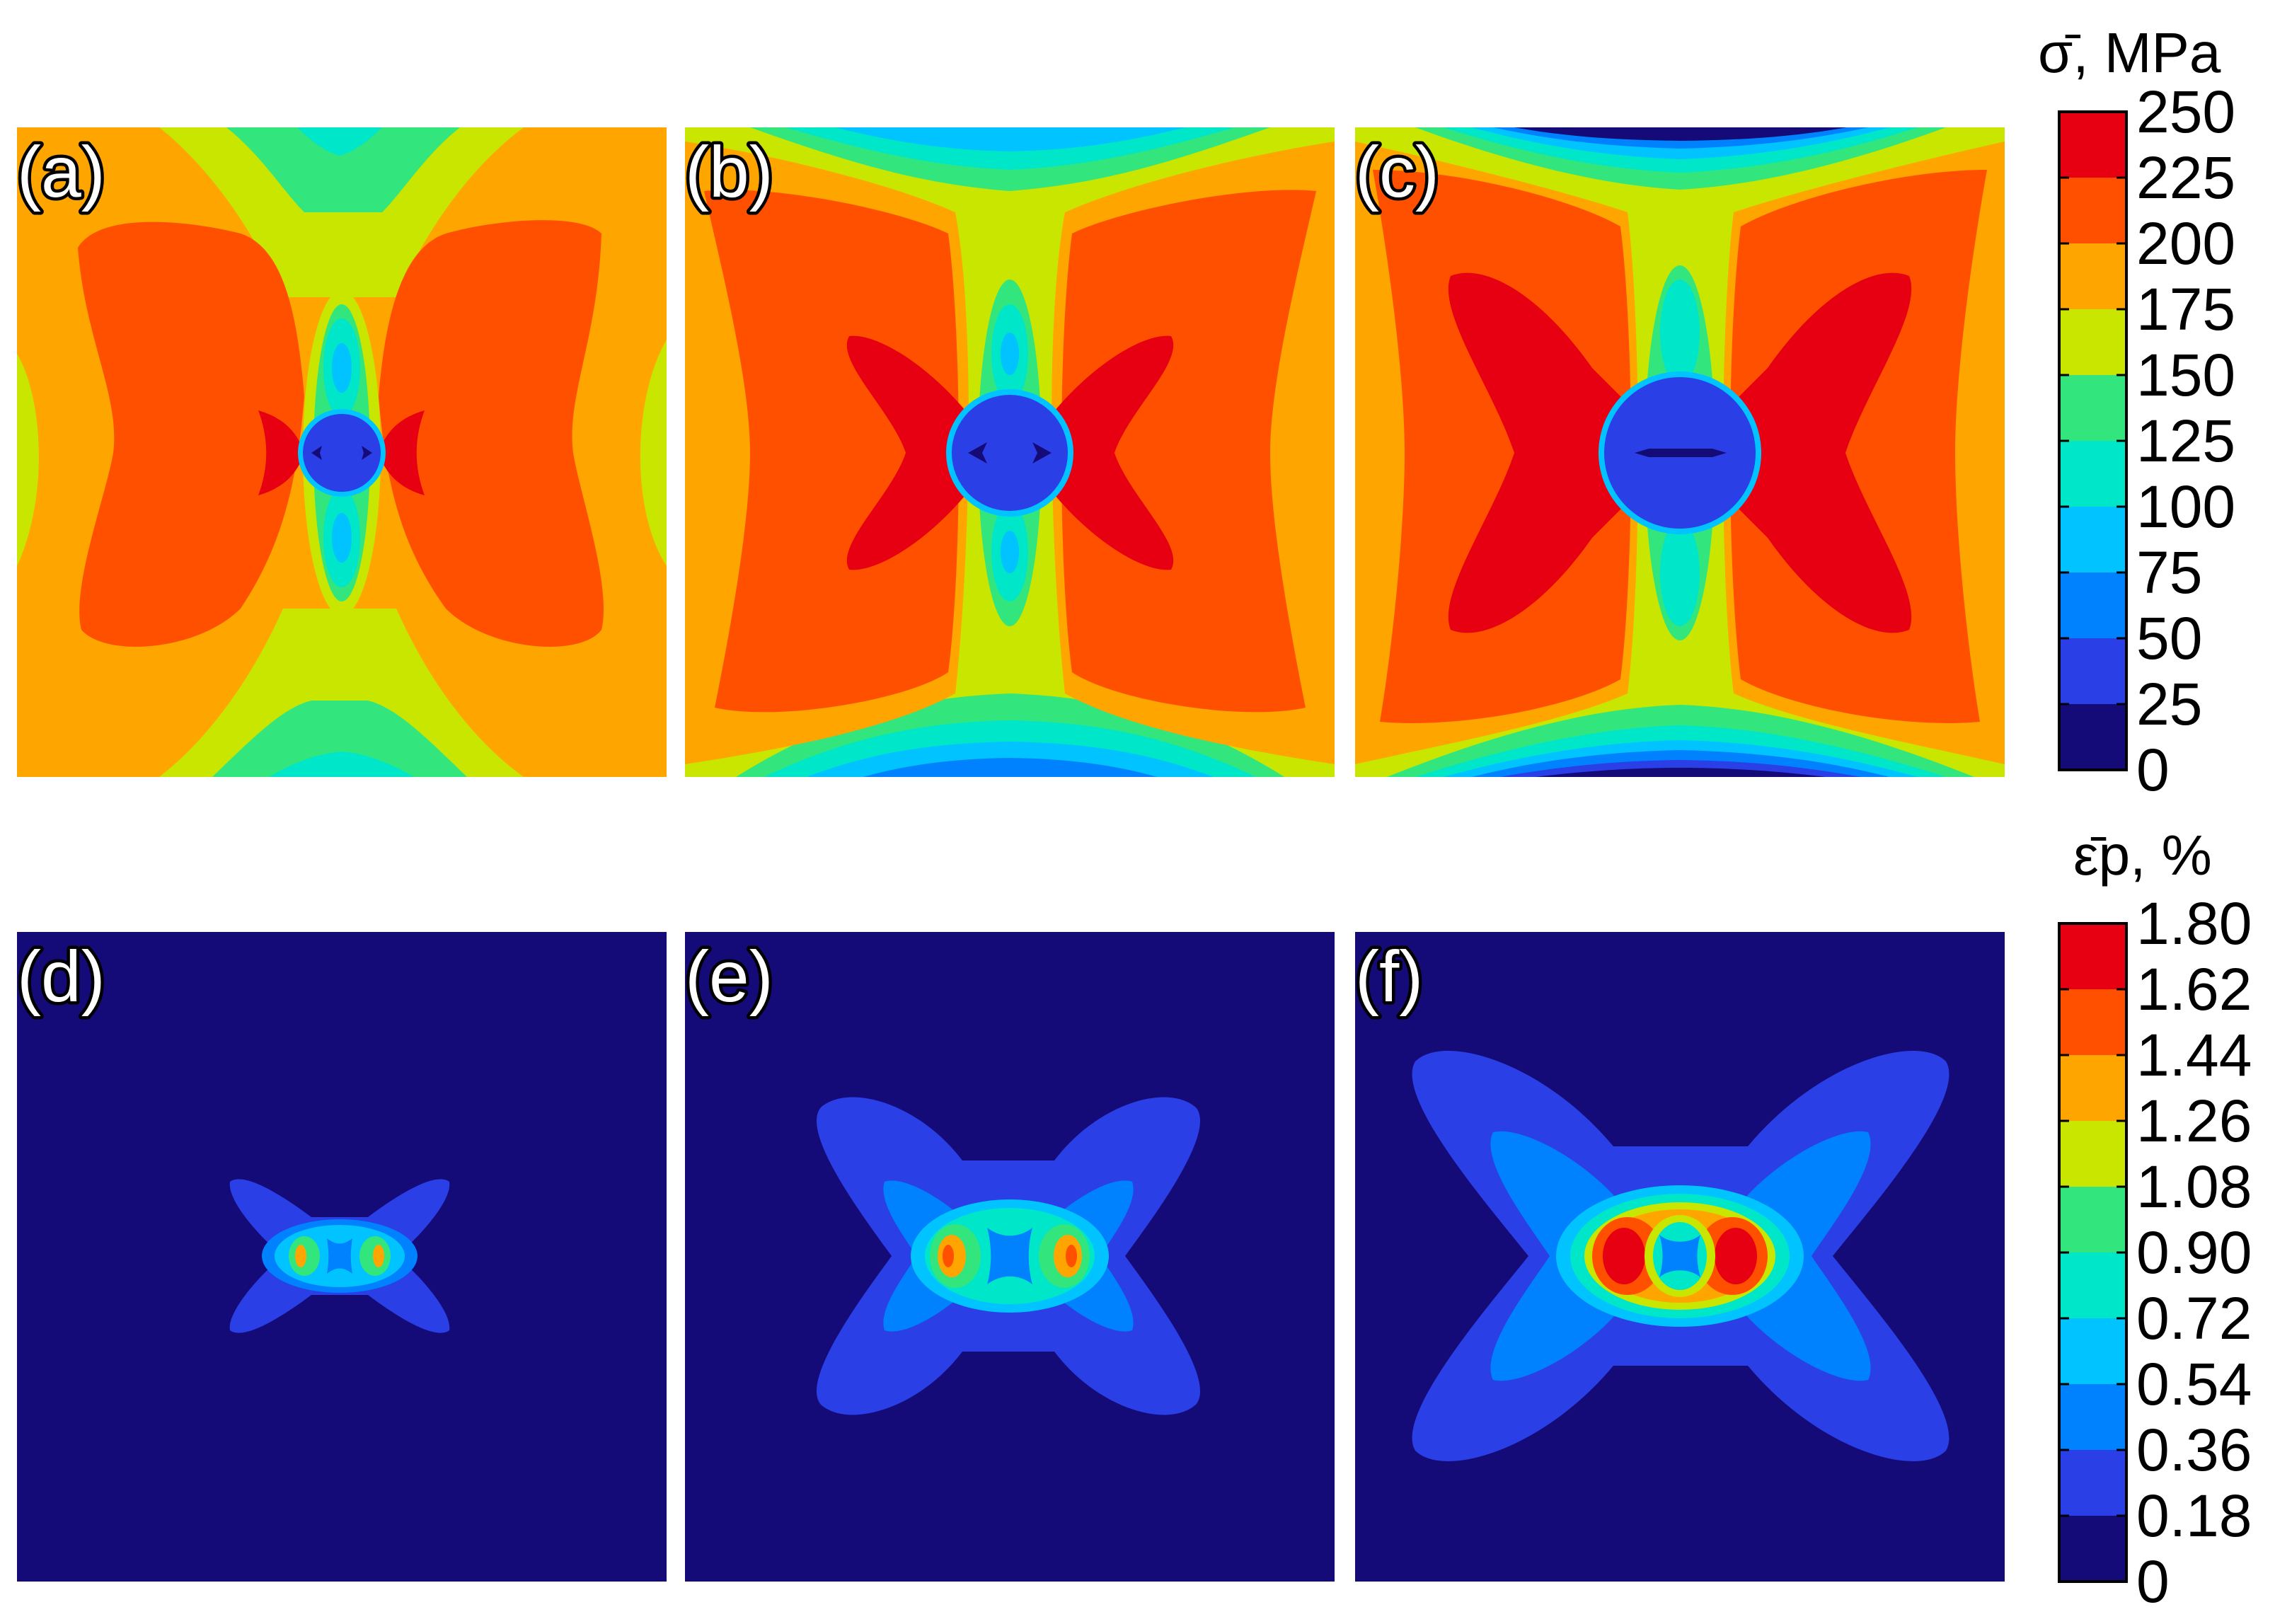 This screenshot has height=1624, width=2275. What do you see at coordinates (2142, 855) in the screenshot?
I see `strain-colorbar-title: ε̄p, %` at bounding box center [2142, 855].